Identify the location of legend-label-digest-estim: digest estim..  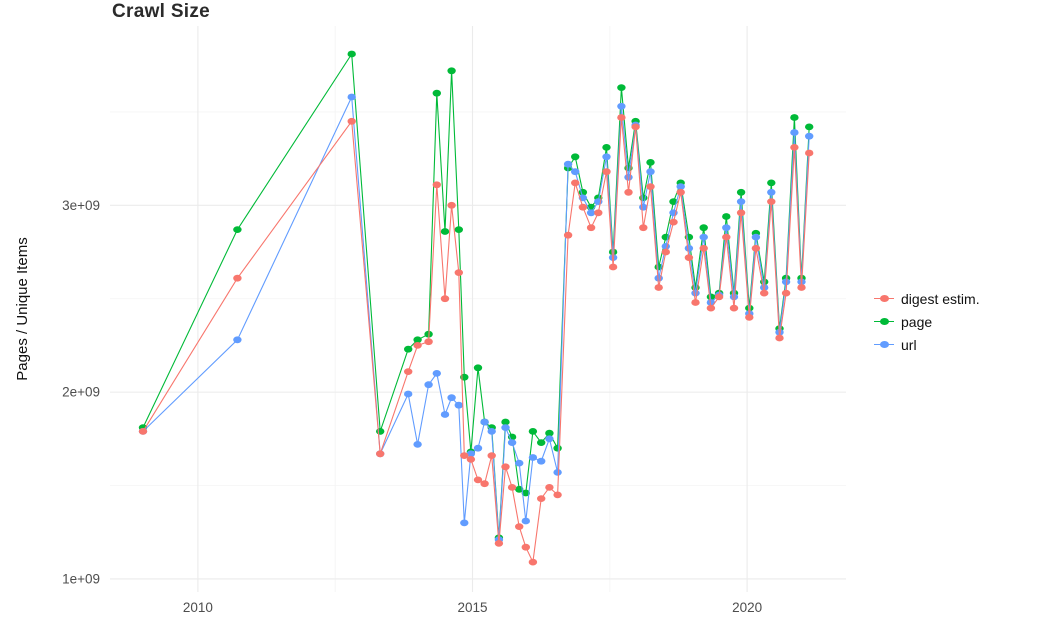
(940, 298).